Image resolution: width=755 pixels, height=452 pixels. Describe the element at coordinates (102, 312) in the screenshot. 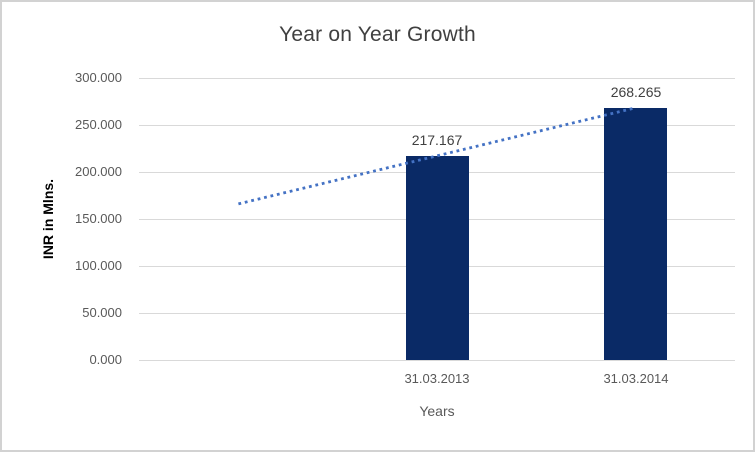

I see `y-tick-label: 50.000` at that location.